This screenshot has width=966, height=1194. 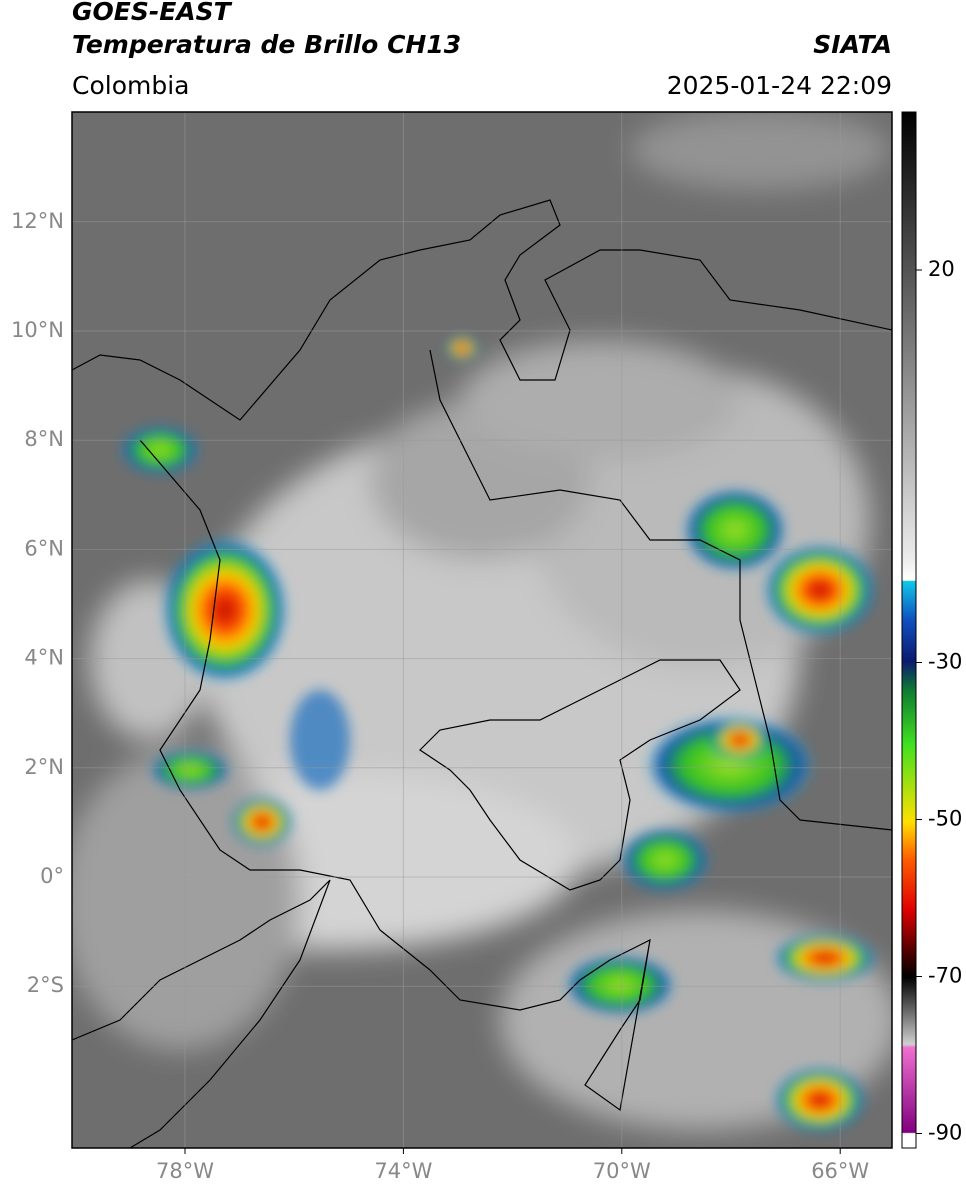 What do you see at coordinates (945, 819) in the screenshot?
I see `colorbar-label: -50` at bounding box center [945, 819].